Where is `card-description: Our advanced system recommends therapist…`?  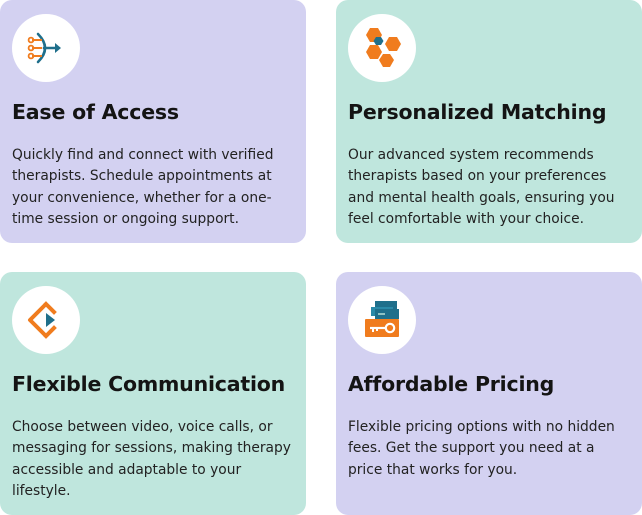
card-description: Our advanced system recommends therapist… is located at coordinates (481, 187).